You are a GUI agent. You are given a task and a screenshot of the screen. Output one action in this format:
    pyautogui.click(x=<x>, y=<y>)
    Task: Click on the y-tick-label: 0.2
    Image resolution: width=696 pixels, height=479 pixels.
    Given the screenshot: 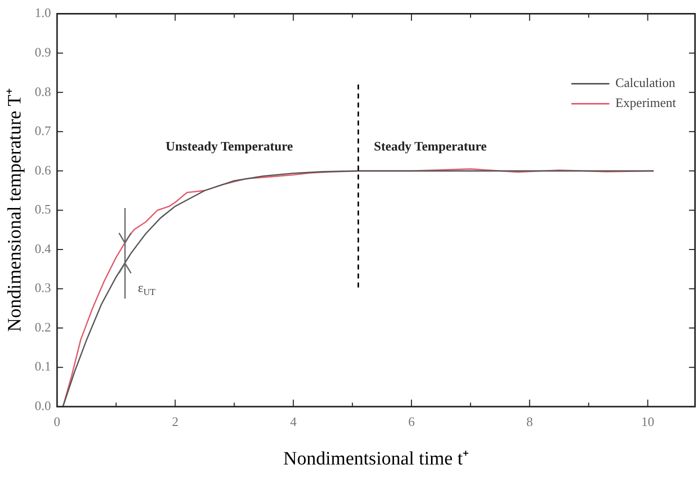 What is the action you would take?
    pyautogui.click(x=43, y=326)
    